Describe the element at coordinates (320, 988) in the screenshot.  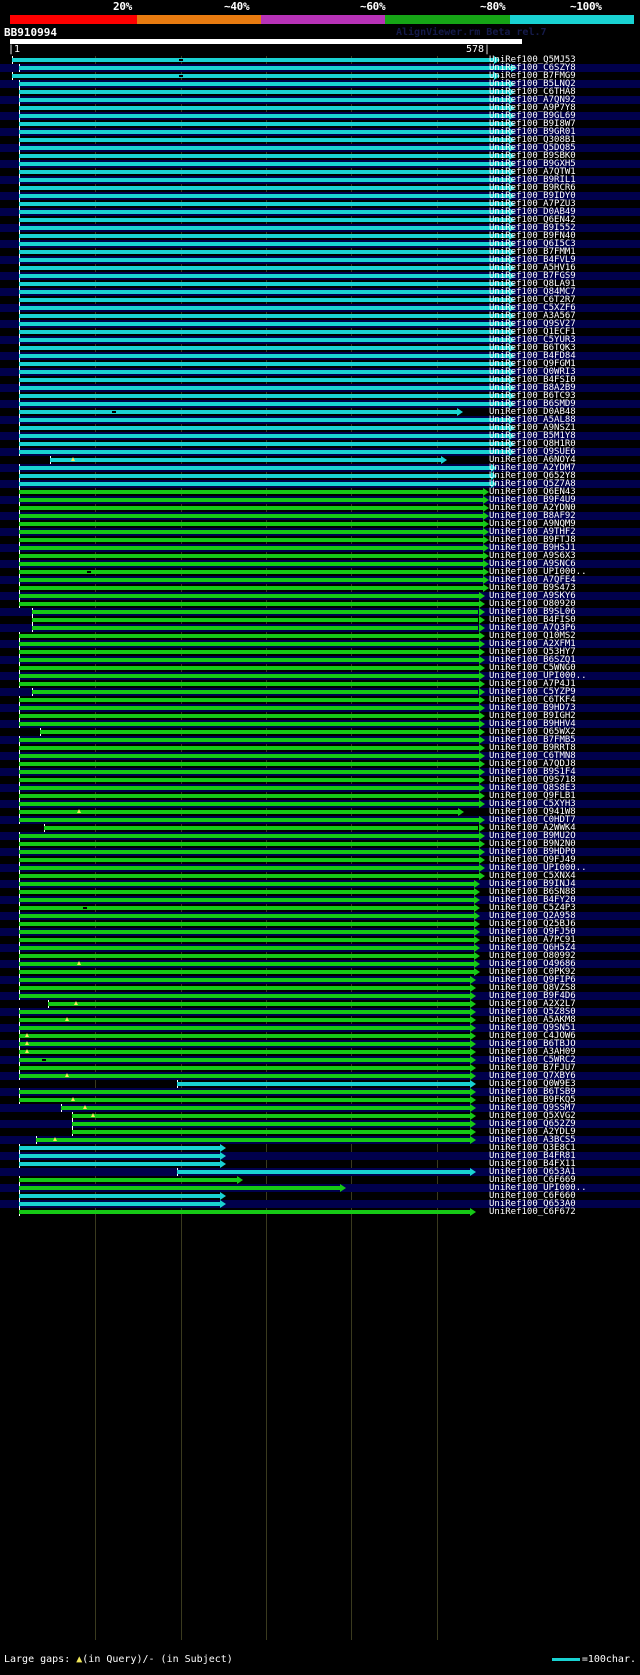
I see `alignment-row: UniRef100_Q8VZS8` at that location.